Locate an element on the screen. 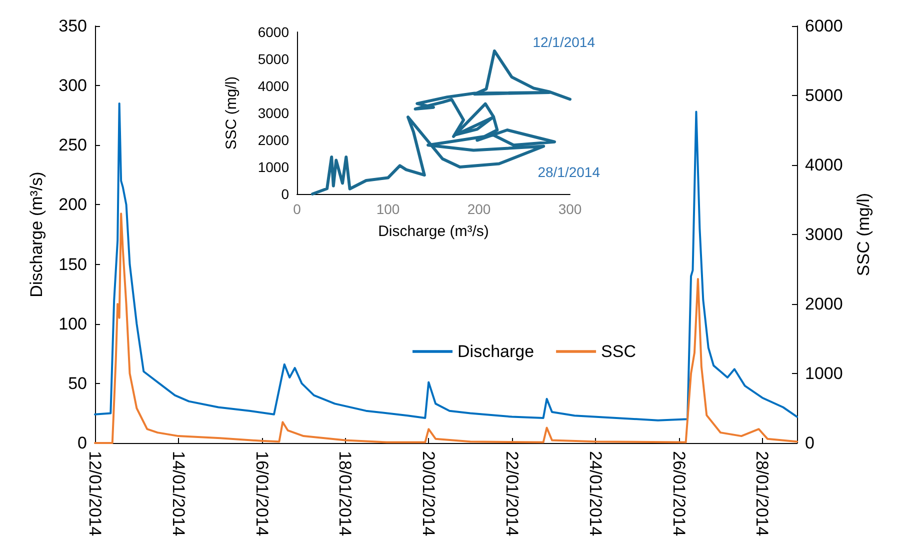  x-axis-title: Discharge (m³/s) is located at coordinates (433, 231).